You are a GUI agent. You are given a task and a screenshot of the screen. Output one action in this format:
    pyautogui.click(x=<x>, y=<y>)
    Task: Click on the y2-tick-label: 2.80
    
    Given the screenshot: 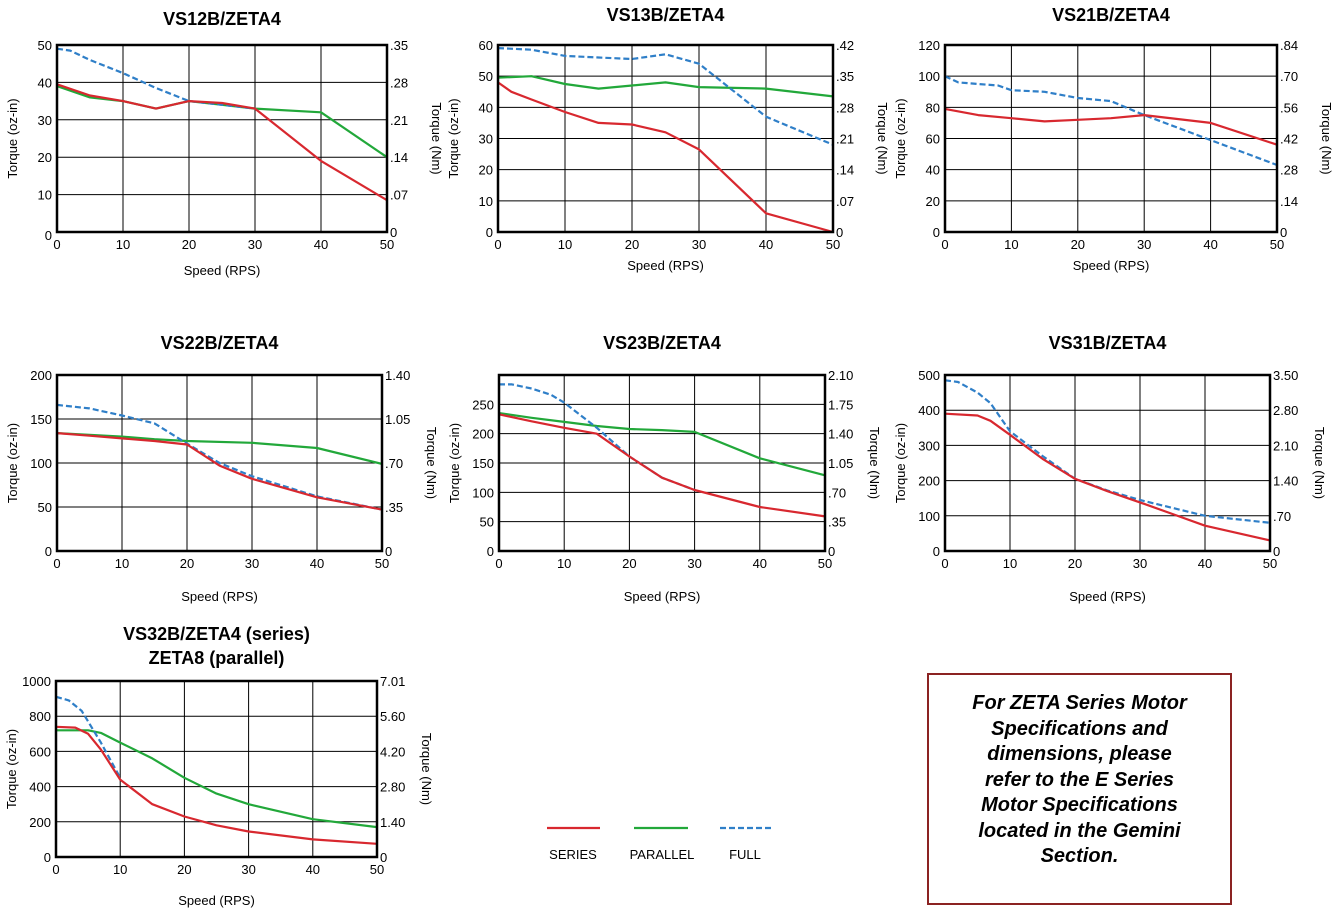 What is the action you would take?
    pyautogui.click(x=392, y=787)
    